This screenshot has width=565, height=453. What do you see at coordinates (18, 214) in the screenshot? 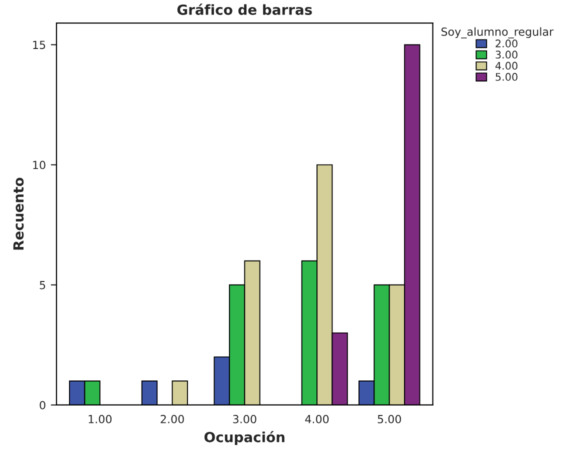
I see `y-axis-title: Recuento` at bounding box center [18, 214].